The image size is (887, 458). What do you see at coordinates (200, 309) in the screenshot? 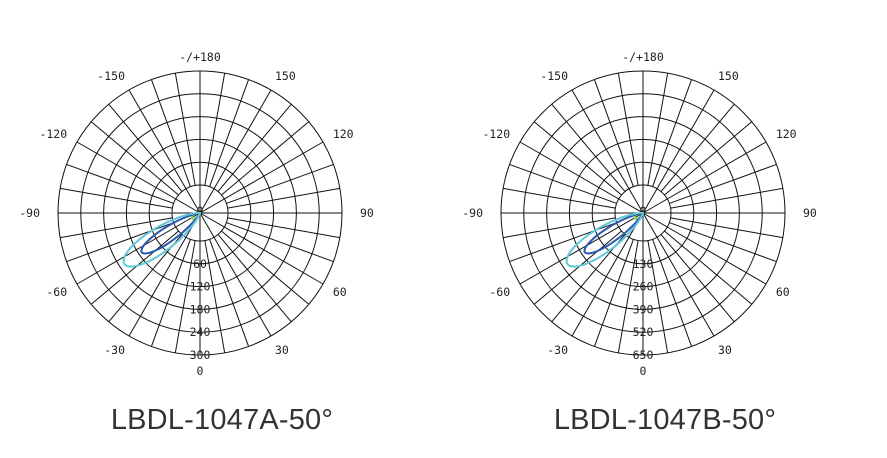
I see `polar-radial-label: 180` at bounding box center [200, 309].